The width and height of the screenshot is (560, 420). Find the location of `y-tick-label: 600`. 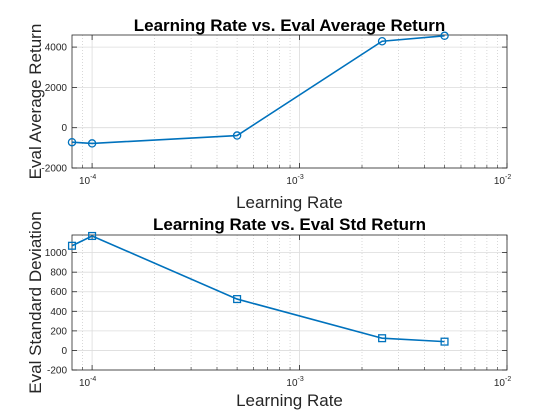

y-tick-label: 600 is located at coordinates (58, 292).